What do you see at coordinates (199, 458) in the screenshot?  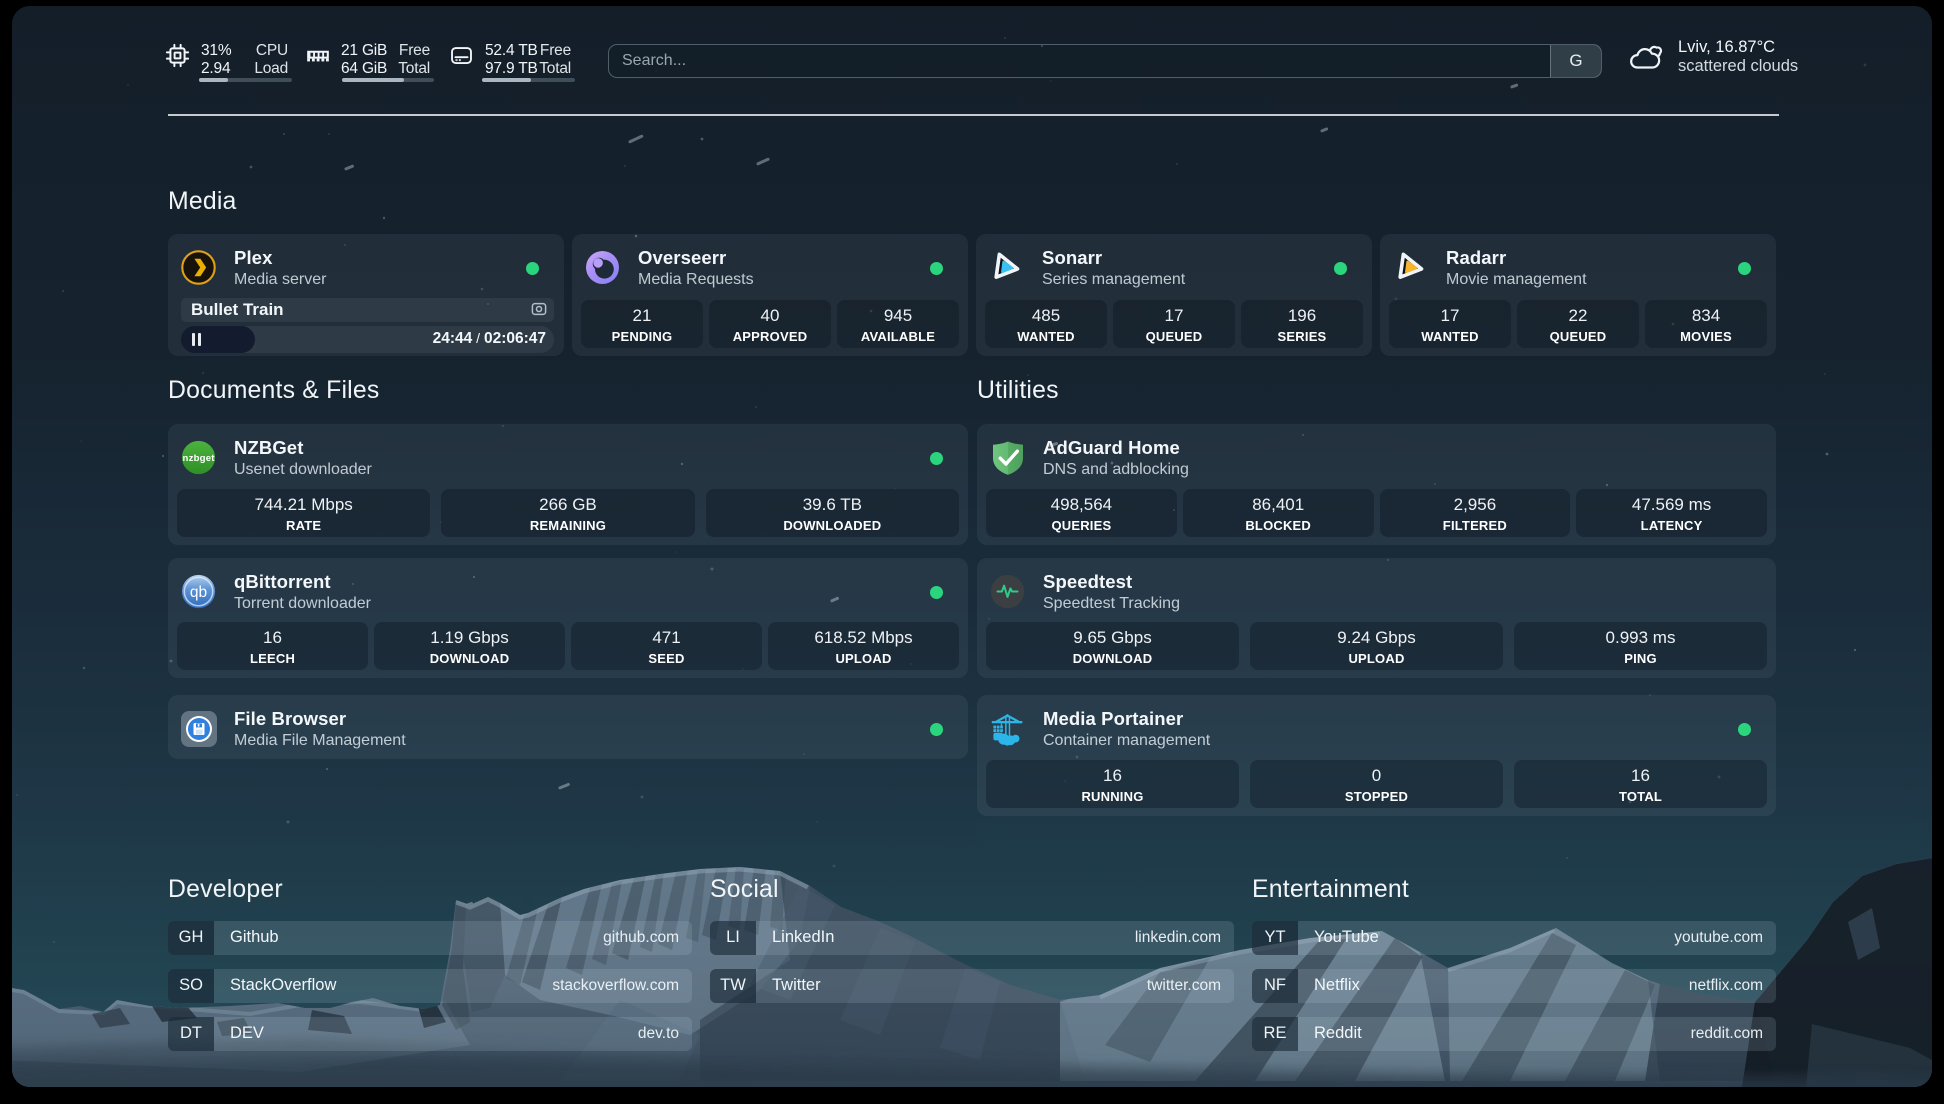 I see `svg-text: nzbget` at bounding box center [199, 458].